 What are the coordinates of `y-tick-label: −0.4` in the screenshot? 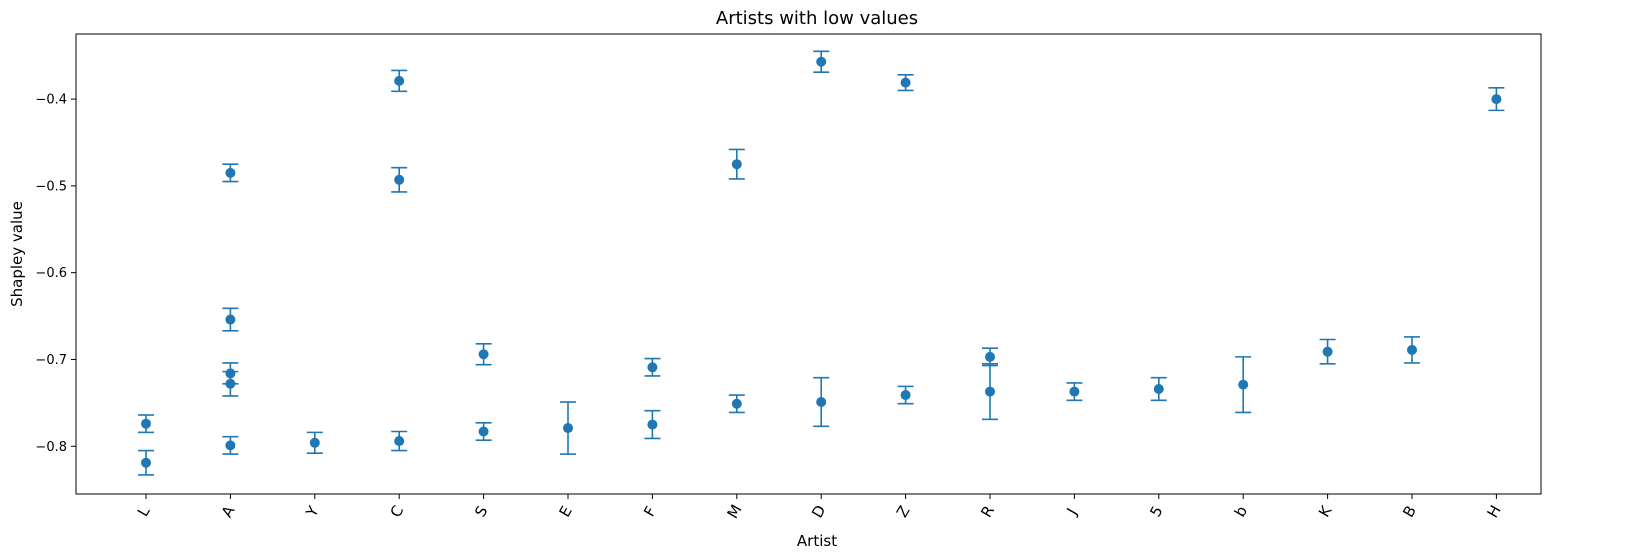 It's located at (51, 100).